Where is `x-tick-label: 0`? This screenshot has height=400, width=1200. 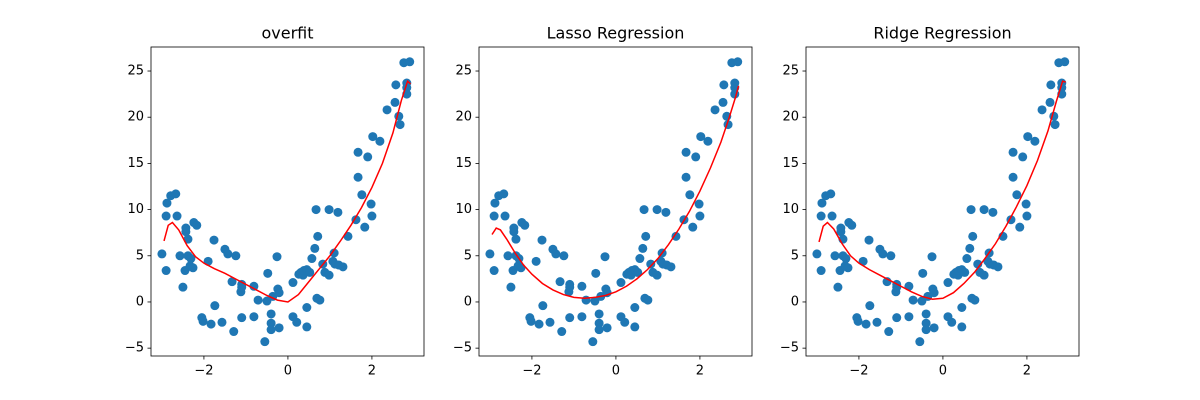 x-tick-label: 0 is located at coordinates (288, 371).